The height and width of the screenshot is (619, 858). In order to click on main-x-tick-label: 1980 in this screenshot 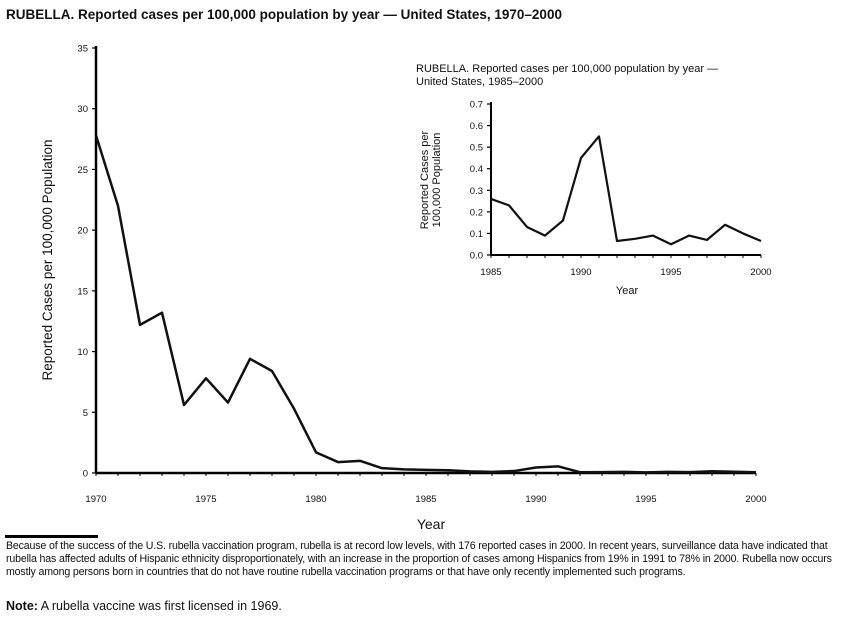, I will do `click(315, 499)`.